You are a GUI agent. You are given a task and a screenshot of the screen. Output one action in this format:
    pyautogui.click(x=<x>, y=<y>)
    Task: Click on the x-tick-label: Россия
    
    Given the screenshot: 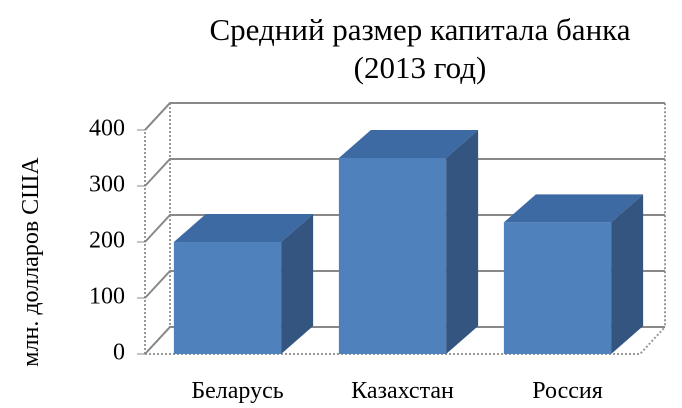 What is the action you would take?
    pyautogui.click(x=567, y=391)
    